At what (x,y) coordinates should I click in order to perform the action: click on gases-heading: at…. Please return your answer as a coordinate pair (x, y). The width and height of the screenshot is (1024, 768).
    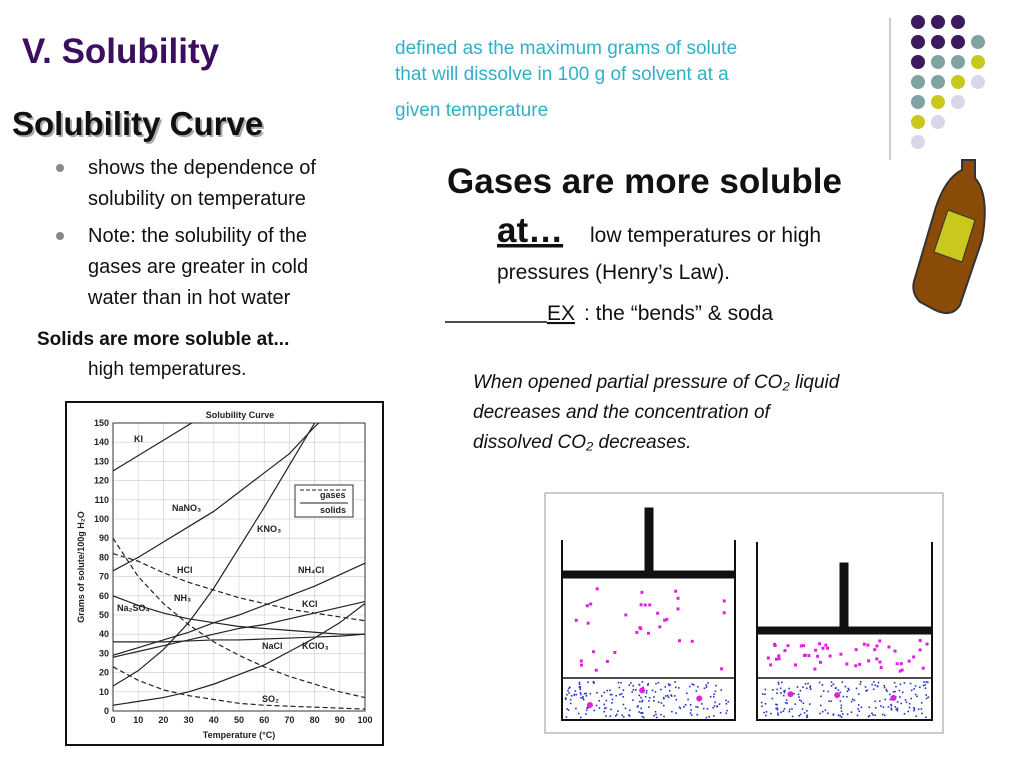
    Looking at the image, I should click on (530, 230).